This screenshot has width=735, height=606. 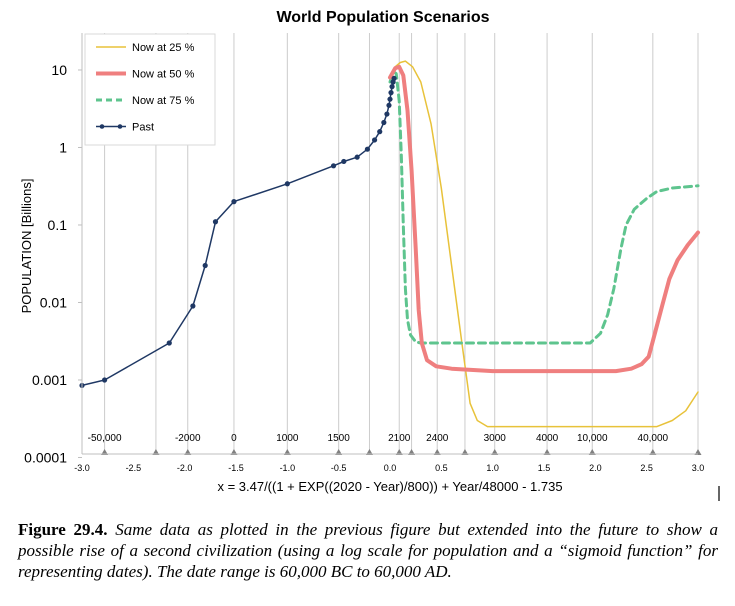 What do you see at coordinates (595, 468) in the screenshot?
I see `x-tick-label: 2.0` at bounding box center [595, 468].